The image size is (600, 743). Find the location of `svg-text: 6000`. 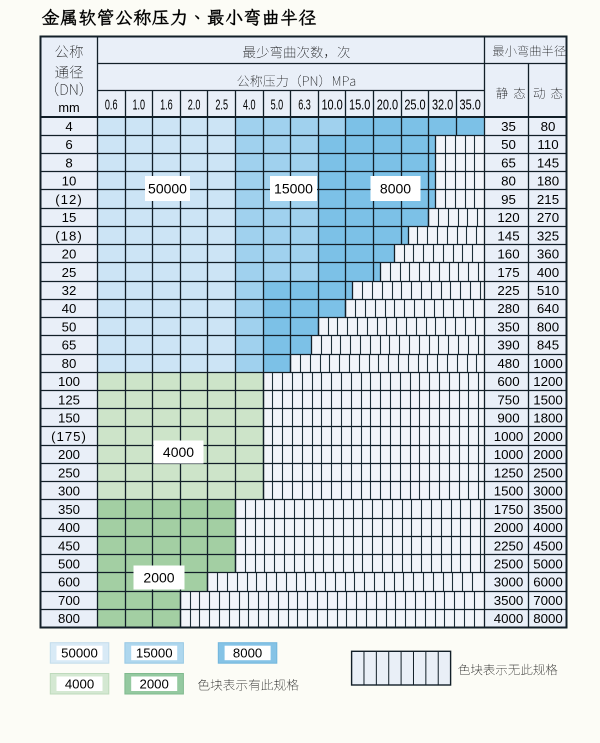

svg-text: 6000 is located at coordinates (548, 582).